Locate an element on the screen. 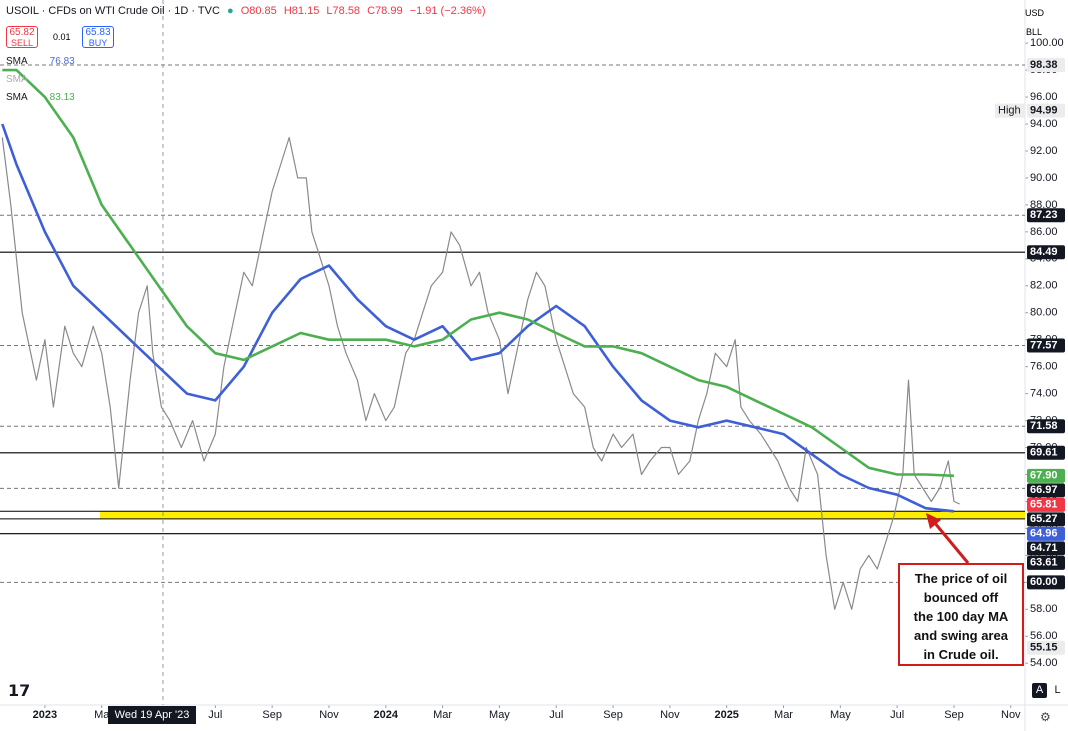  price-label: 60.00 is located at coordinates (1046, 582).